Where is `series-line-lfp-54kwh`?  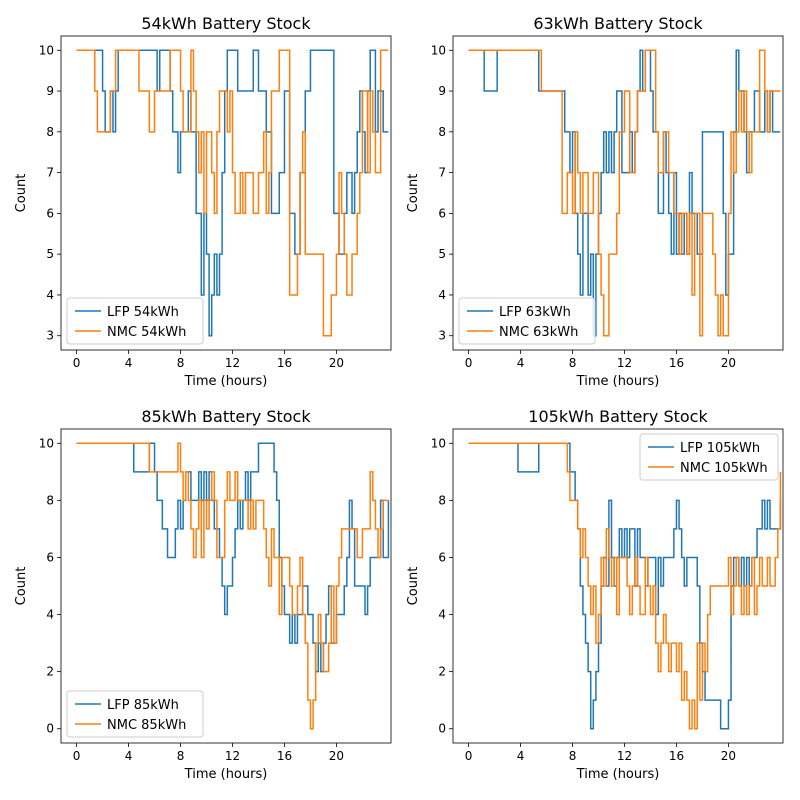 series-line-lfp-54kwh is located at coordinates (232, 193).